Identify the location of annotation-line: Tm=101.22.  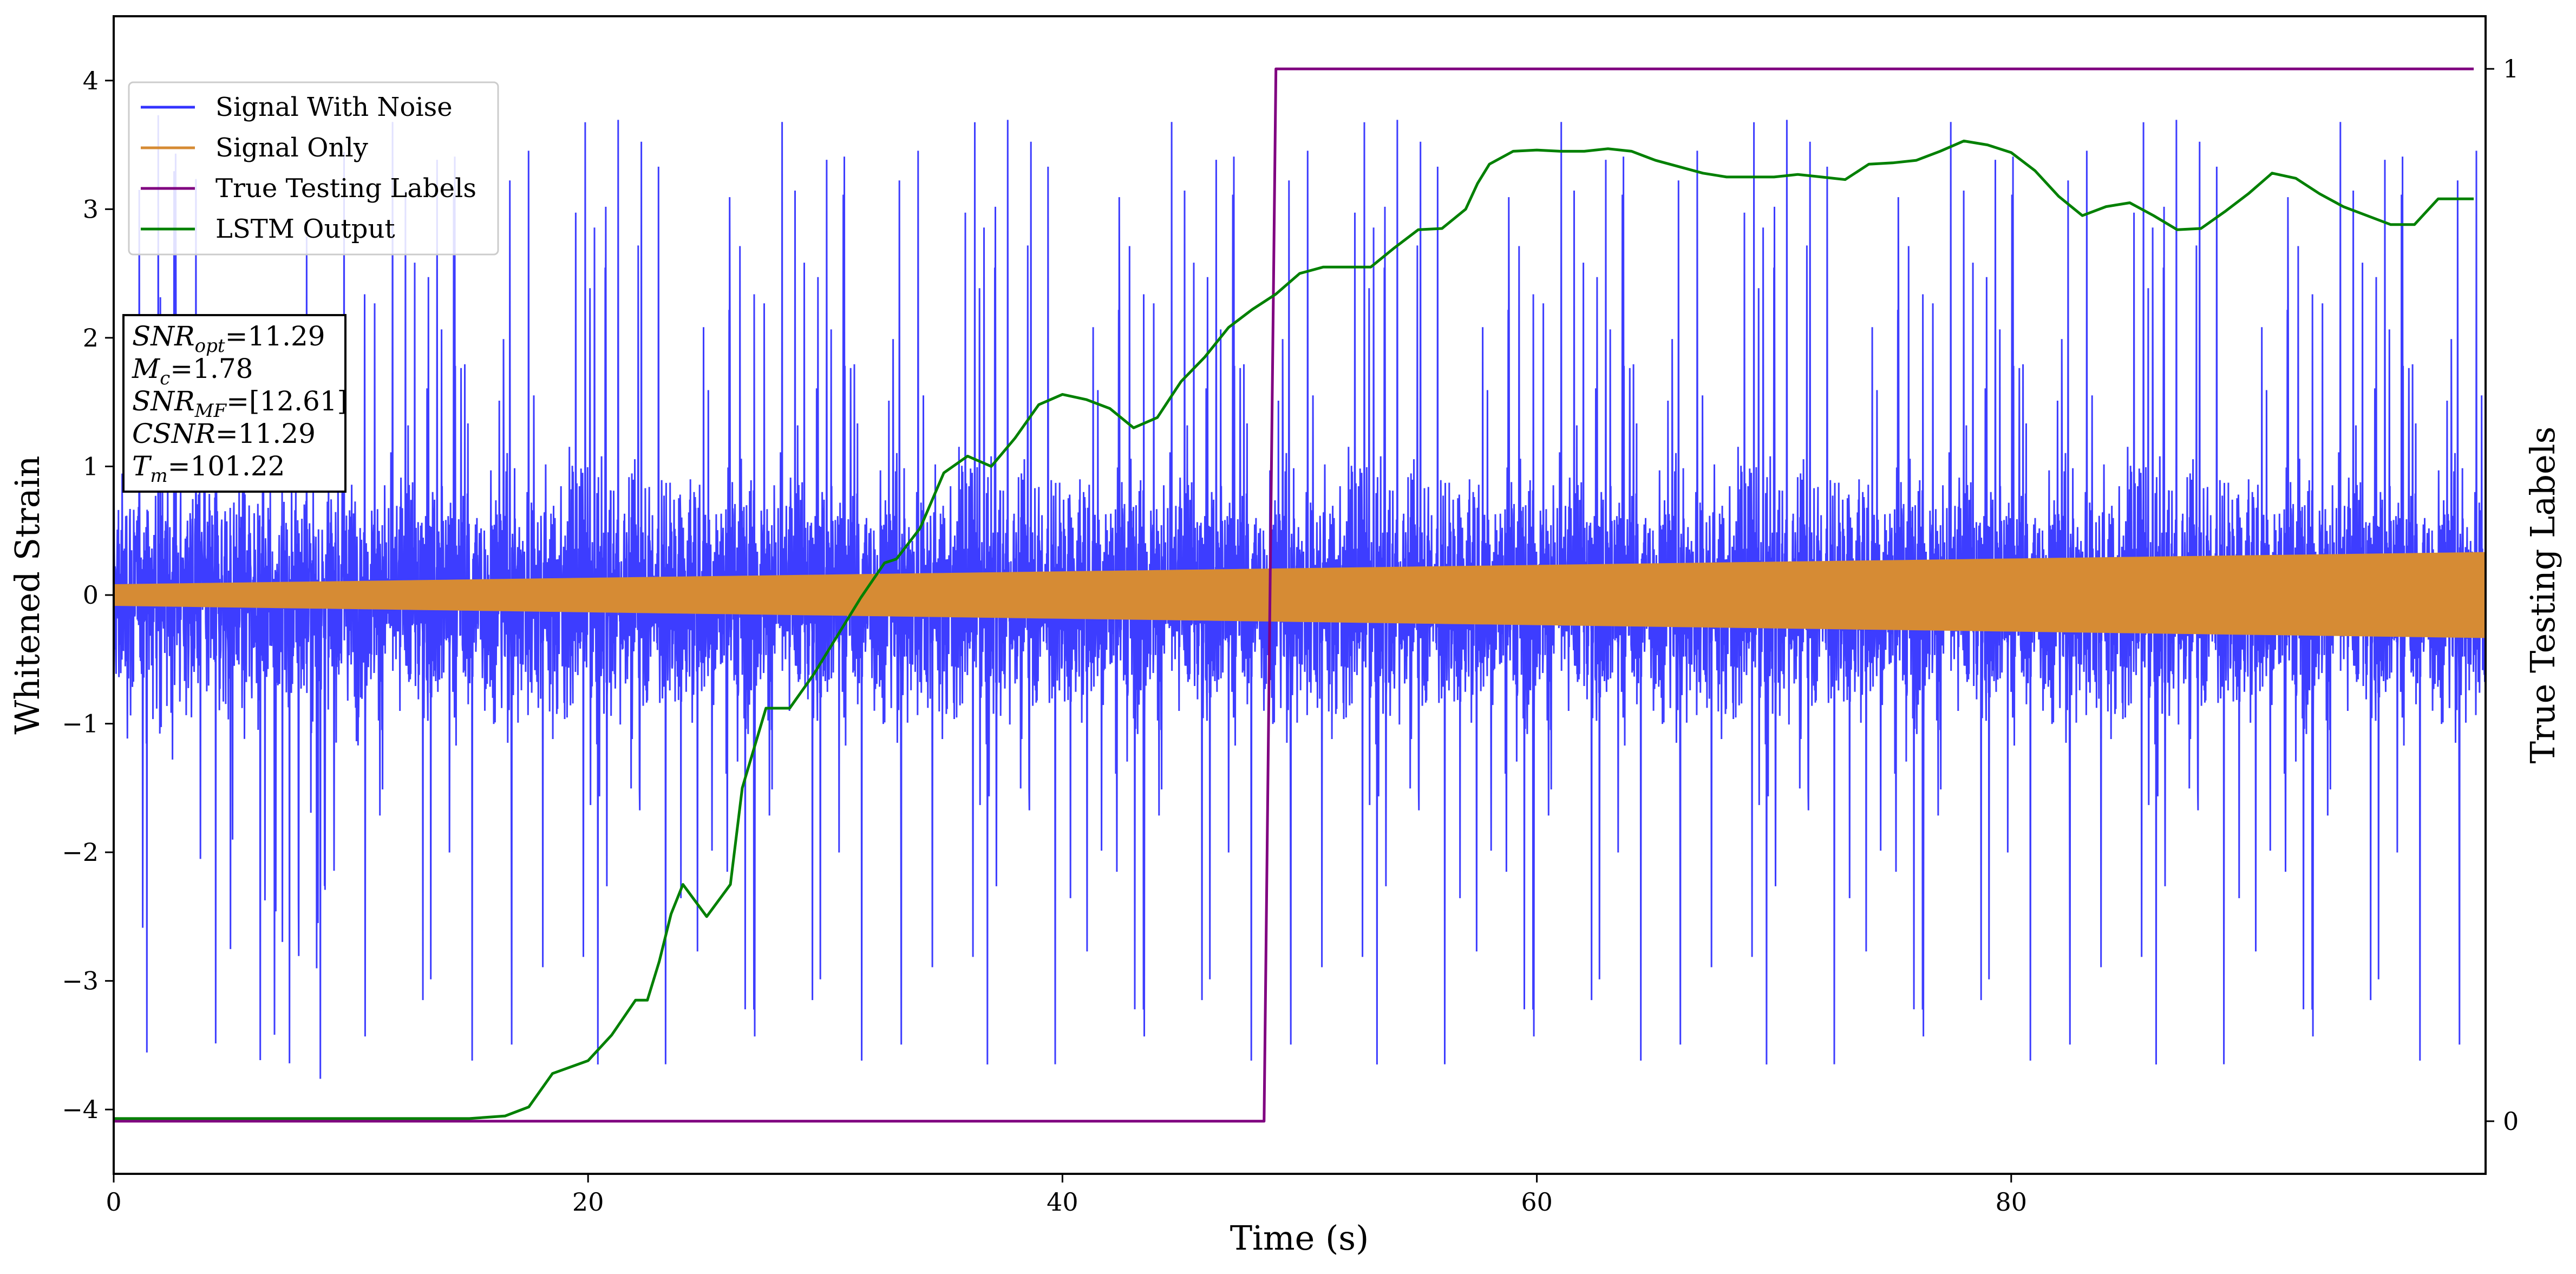
(208, 468).